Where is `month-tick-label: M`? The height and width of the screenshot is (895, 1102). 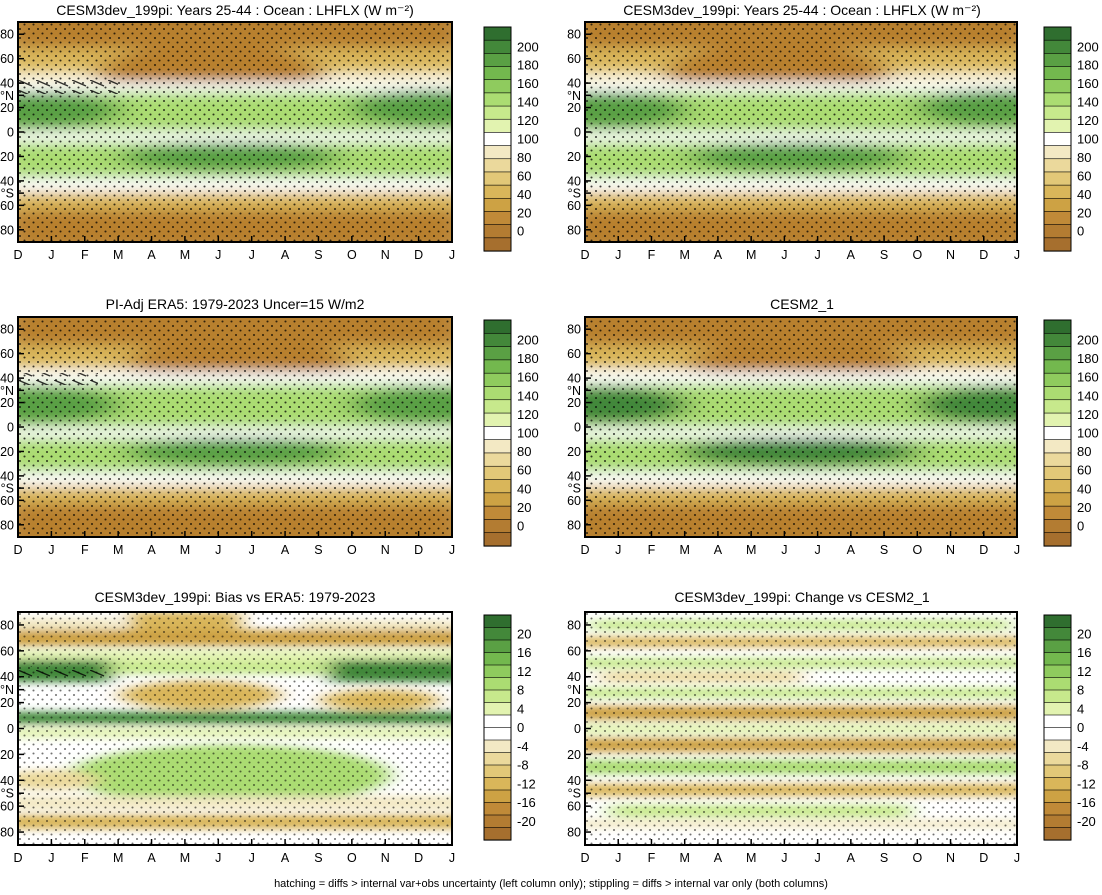 month-tick-label: M is located at coordinates (751, 255).